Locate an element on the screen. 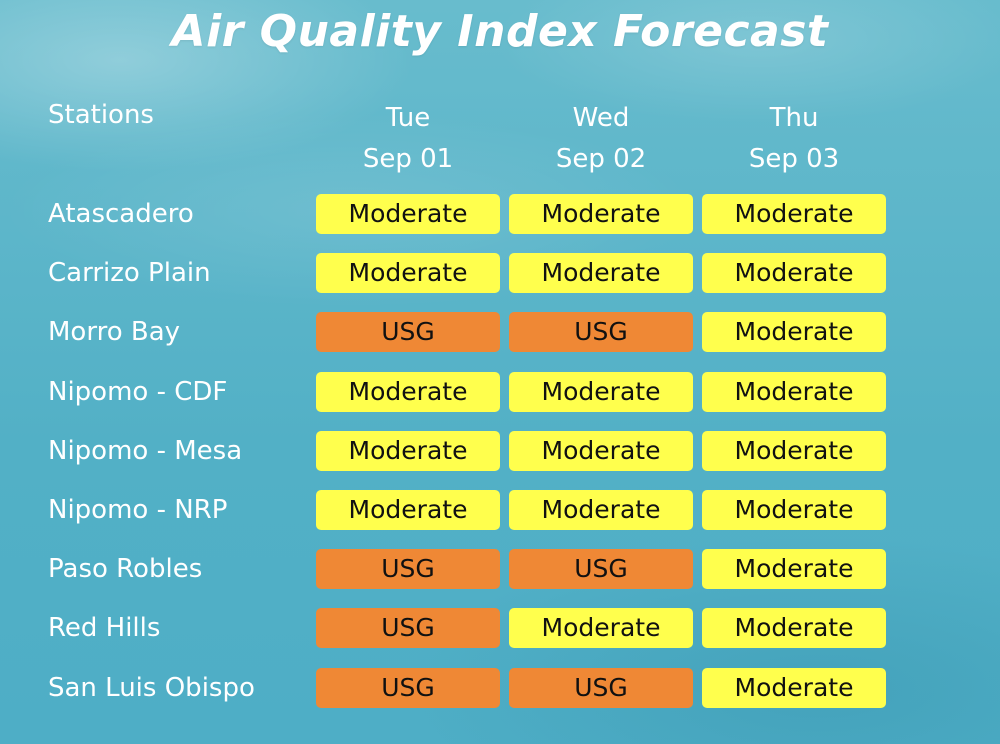 The image size is (1000, 744). station-name: San Luis Obispo is located at coordinates (151, 688).